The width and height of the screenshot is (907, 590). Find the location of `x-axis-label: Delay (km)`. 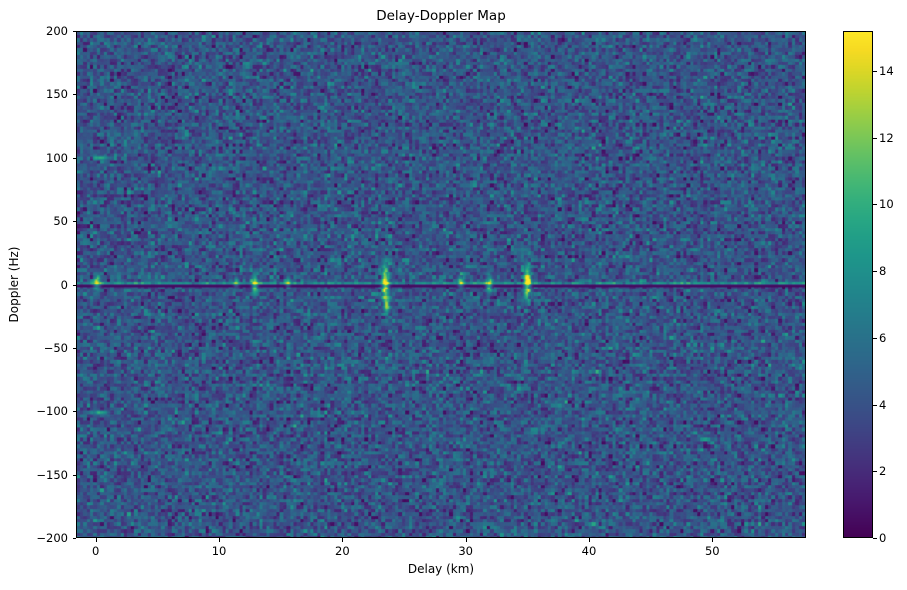

x-axis-label: Delay (km) is located at coordinates (441, 569).